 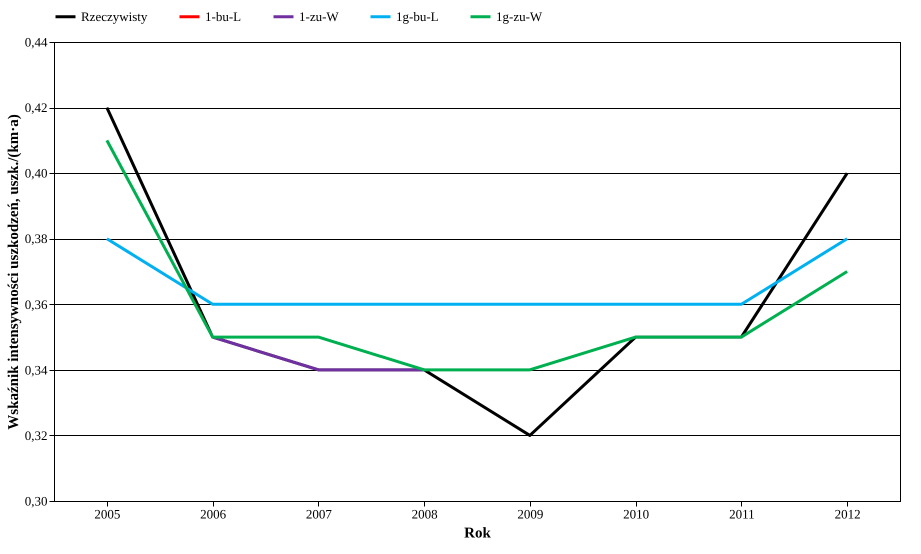 What do you see at coordinates (36, 501) in the screenshot?
I see `y-tick-label: 0,30` at bounding box center [36, 501].